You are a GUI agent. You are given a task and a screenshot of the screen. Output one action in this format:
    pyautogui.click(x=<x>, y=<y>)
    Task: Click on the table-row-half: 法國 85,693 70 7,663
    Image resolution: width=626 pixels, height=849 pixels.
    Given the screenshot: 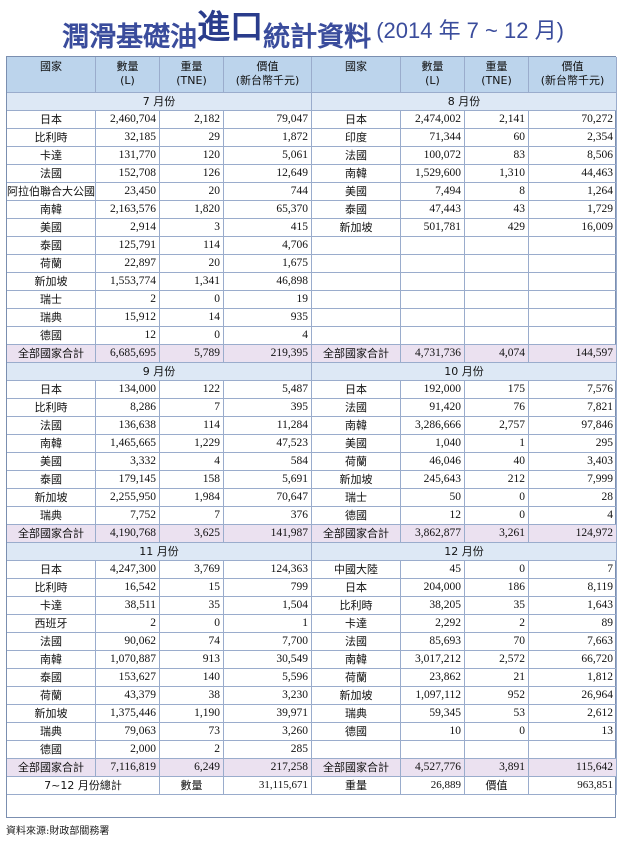 What is the action you would take?
    pyautogui.click(x=464, y=642)
    